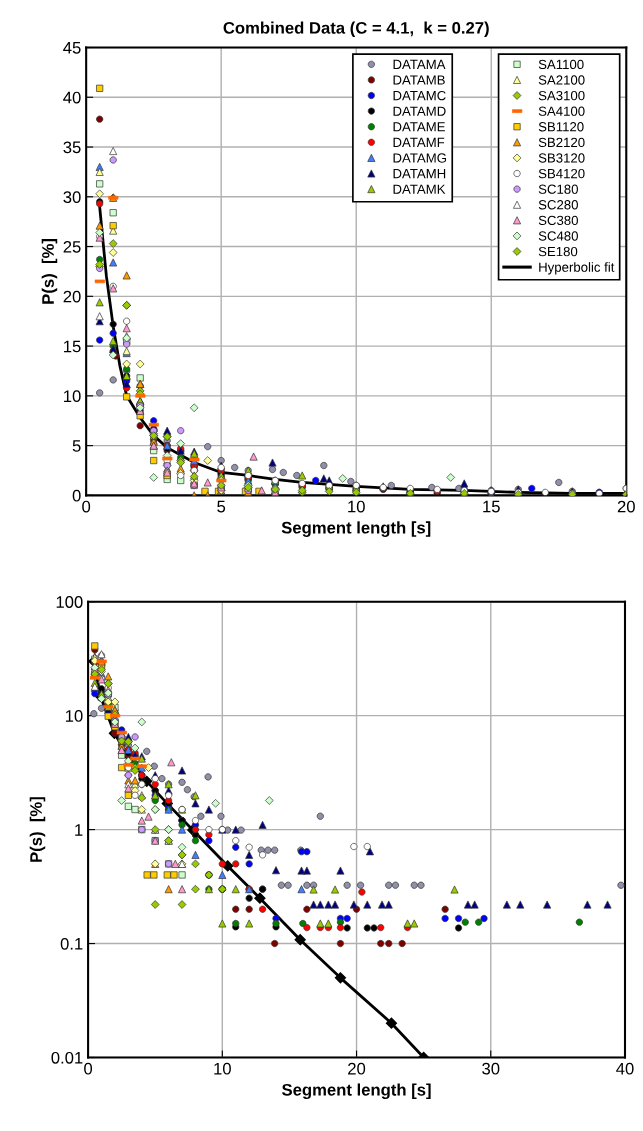 This screenshot has height=1131, width=643. I want to click on legend-label: DATAMA, so click(419, 64).